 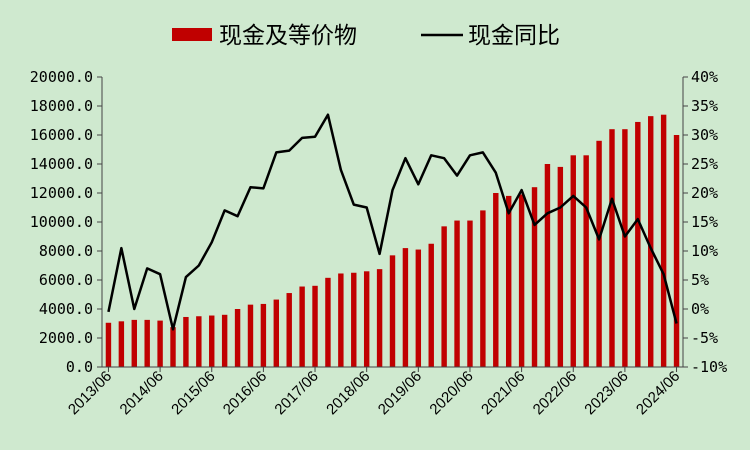 I want to click on right-tick-label: 40%, so click(x=704, y=77).